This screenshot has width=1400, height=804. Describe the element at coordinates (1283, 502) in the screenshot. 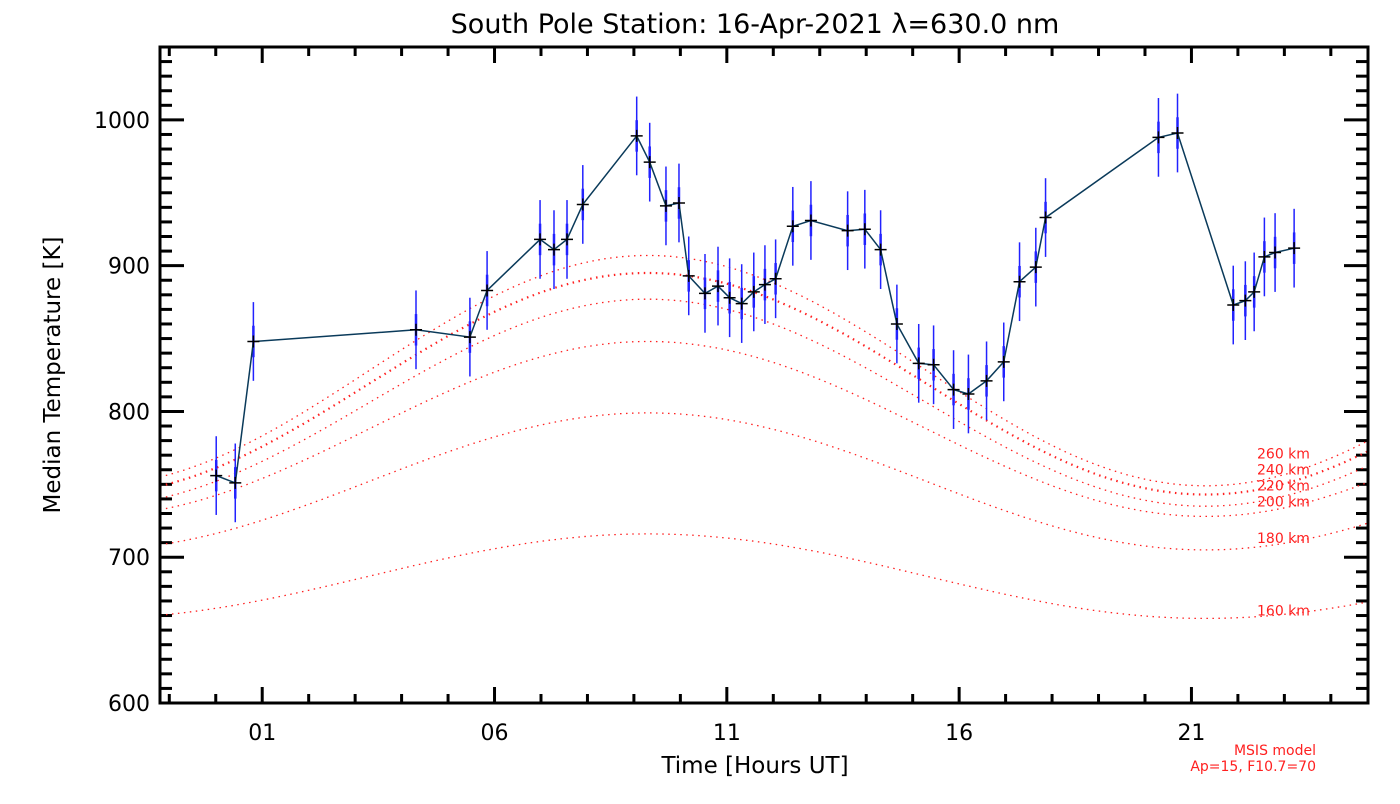

I see `model-curve-label: 200 km` at that location.